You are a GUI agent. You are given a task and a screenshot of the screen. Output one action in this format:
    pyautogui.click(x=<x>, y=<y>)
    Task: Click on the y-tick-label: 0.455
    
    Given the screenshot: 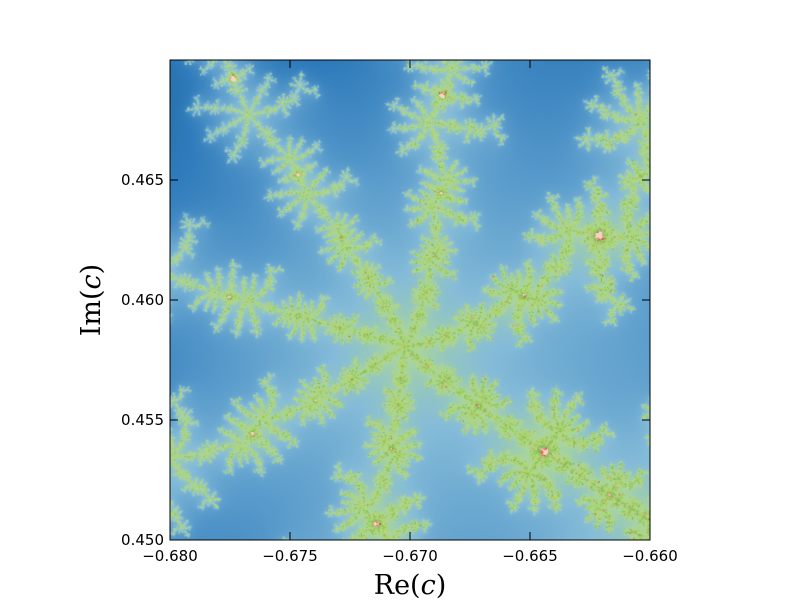 What is the action you would take?
    pyautogui.click(x=142, y=420)
    